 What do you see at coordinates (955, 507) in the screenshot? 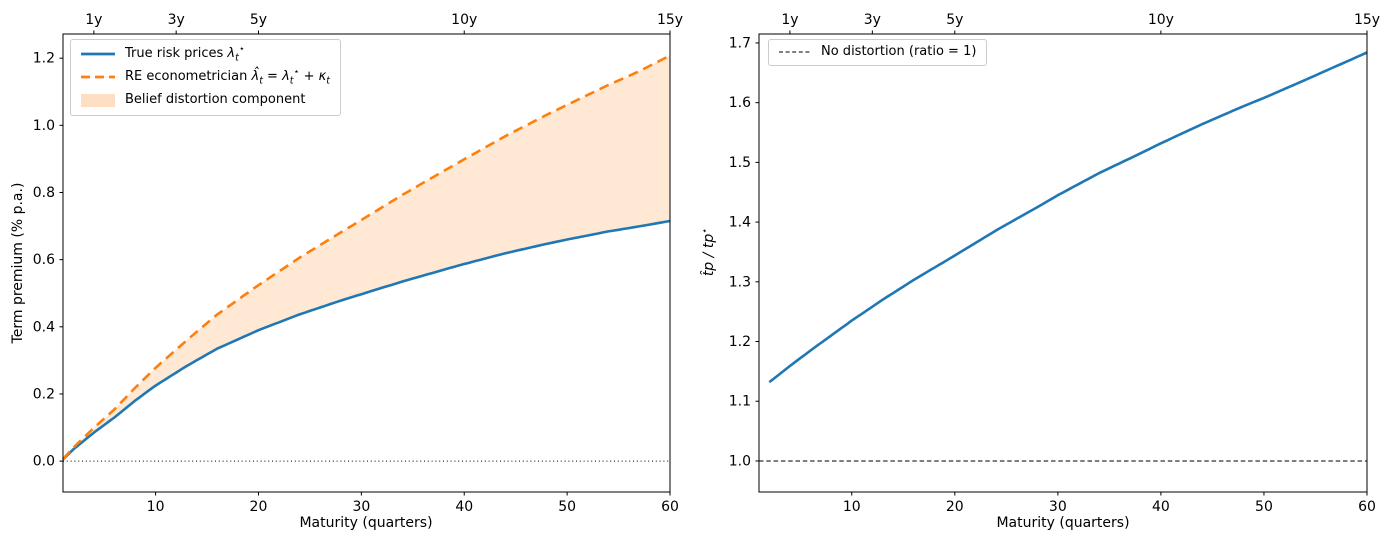
I see `right-x-tick-label: 20` at bounding box center [955, 507].